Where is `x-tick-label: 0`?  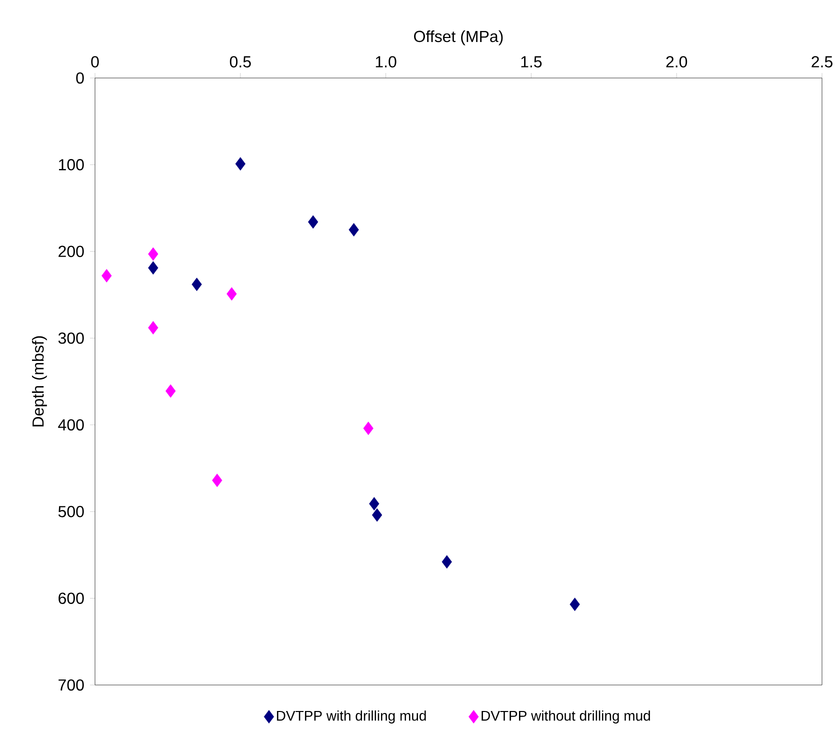
x-tick-label: 0 is located at coordinates (95, 62).